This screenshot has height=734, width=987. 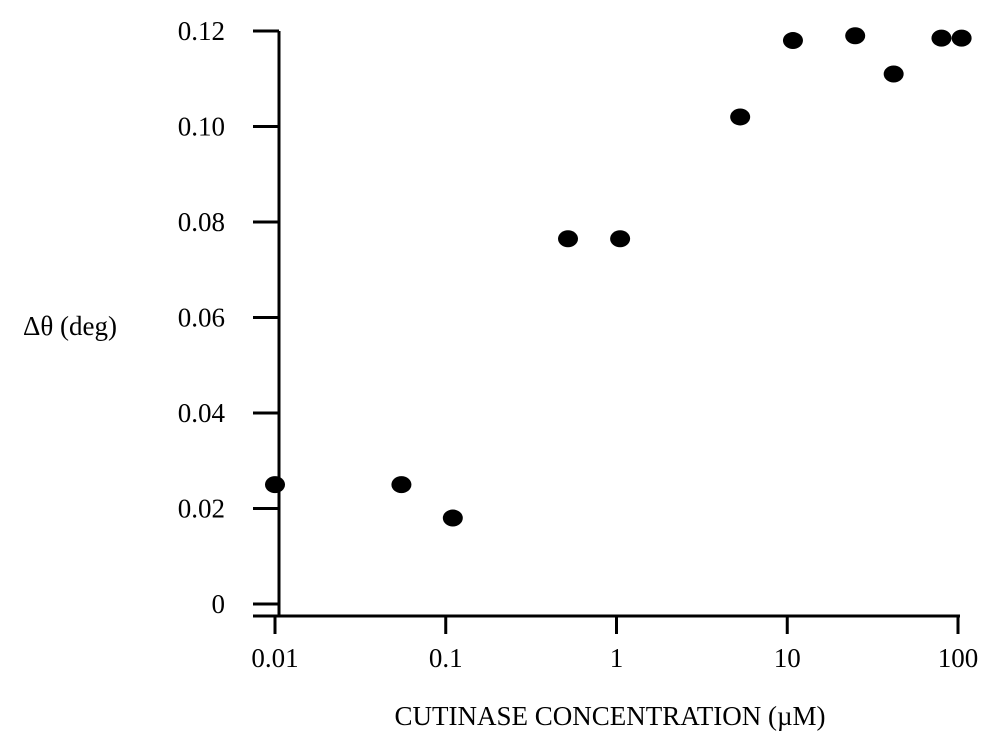 I want to click on y-tick-label: 0.10, so click(x=201, y=127).